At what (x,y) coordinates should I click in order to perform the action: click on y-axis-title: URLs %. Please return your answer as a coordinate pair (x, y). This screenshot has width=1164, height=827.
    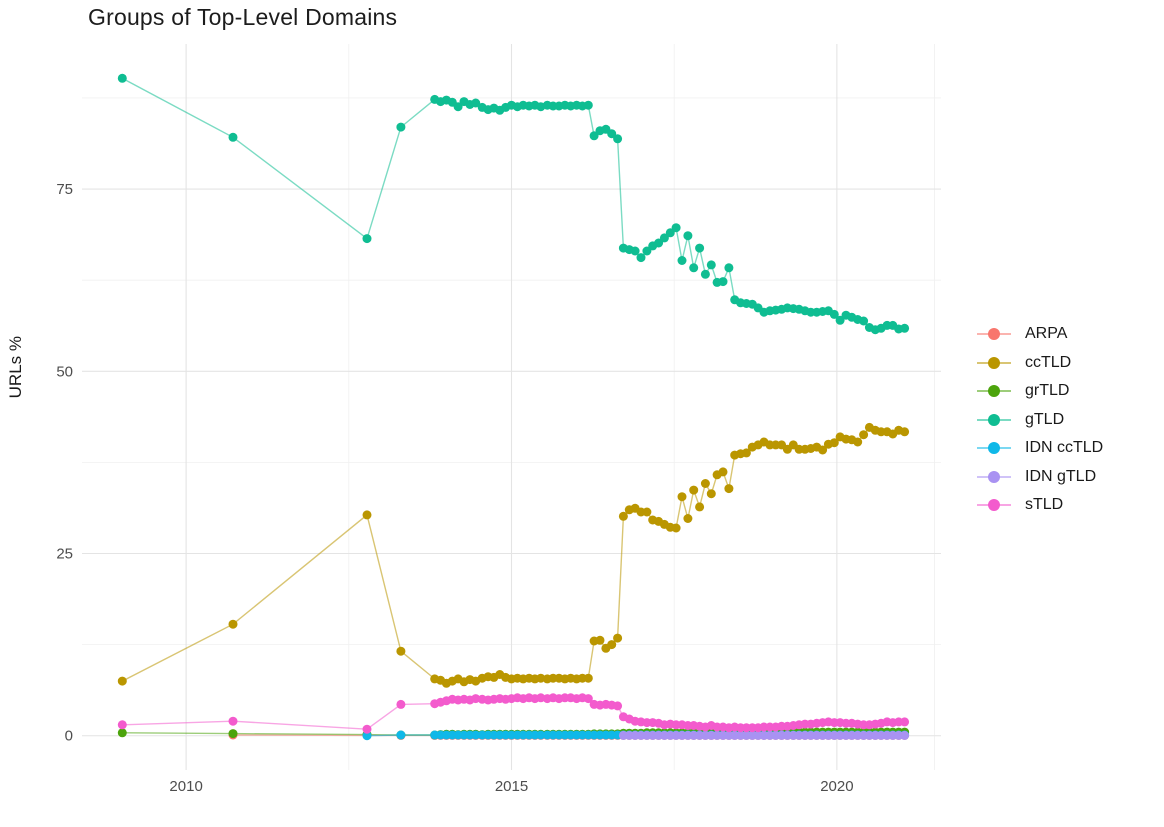
    Looking at the image, I should click on (15, 367).